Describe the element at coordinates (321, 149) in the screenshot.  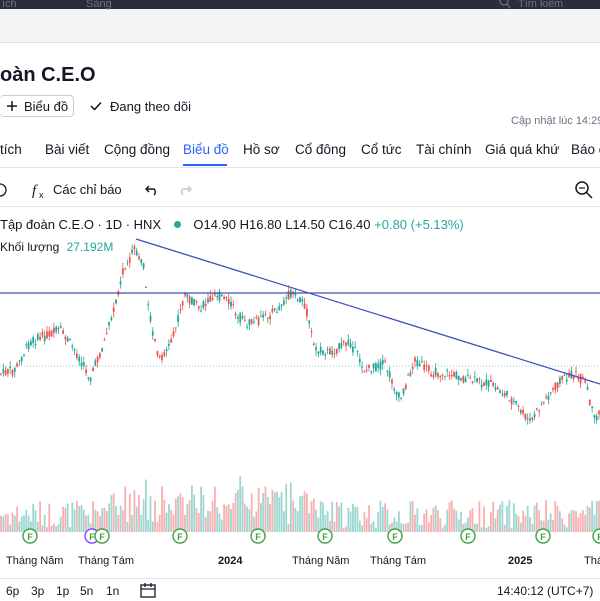
I see `tab-shareholders: Cổ đông` at that location.